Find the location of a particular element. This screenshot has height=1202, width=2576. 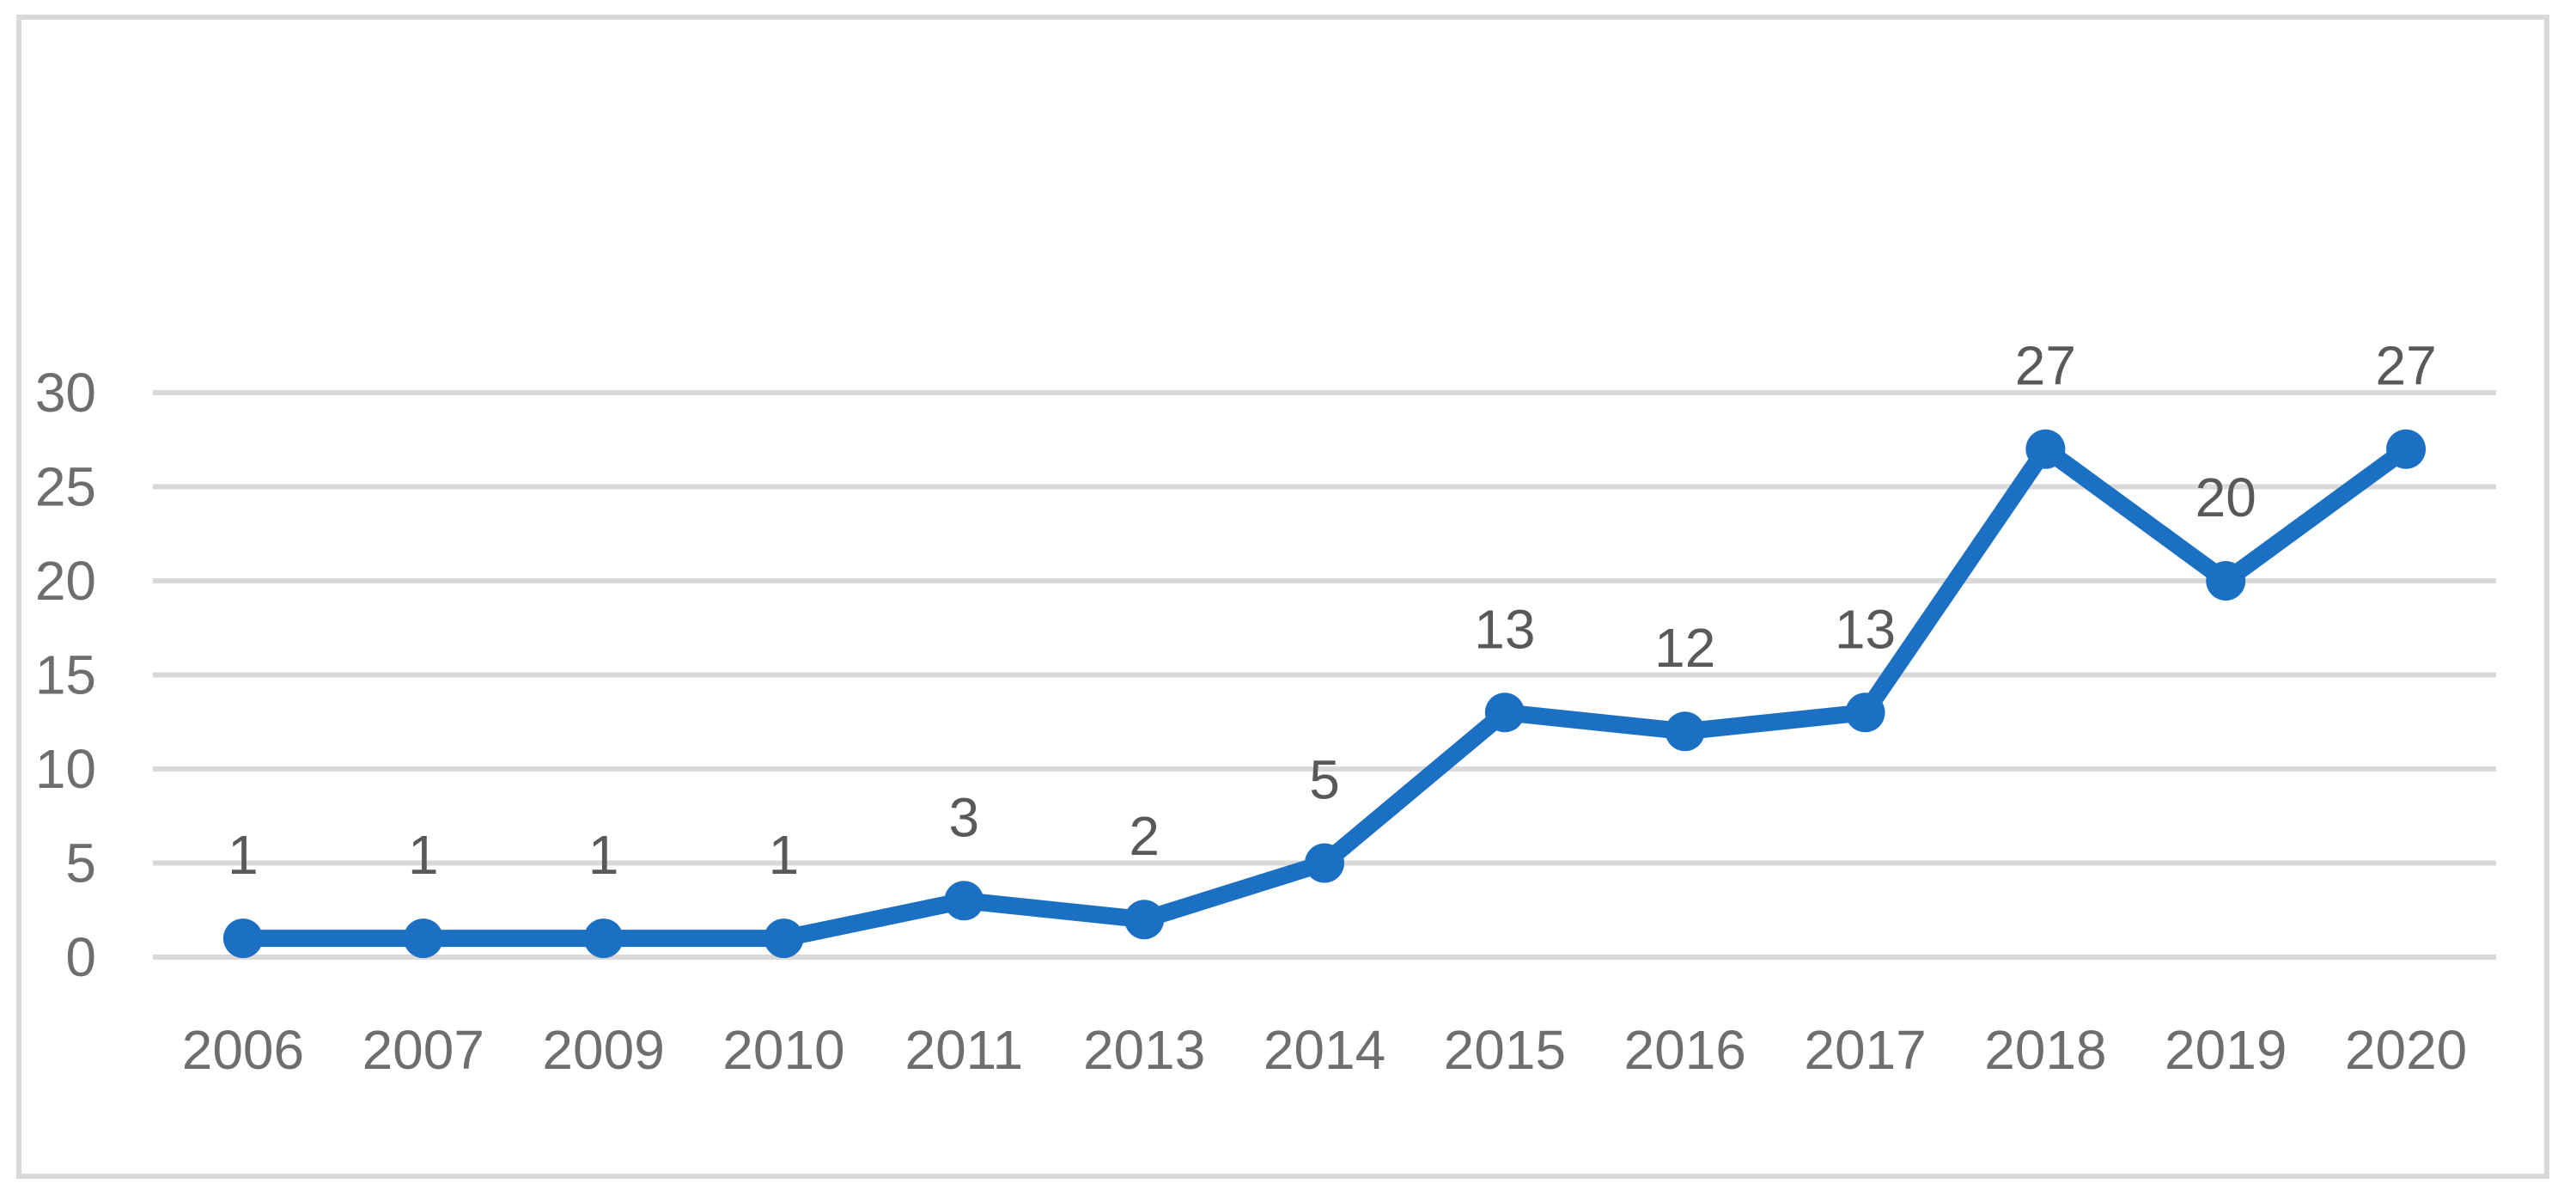

y-tick-label: 25 is located at coordinates (65, 487).